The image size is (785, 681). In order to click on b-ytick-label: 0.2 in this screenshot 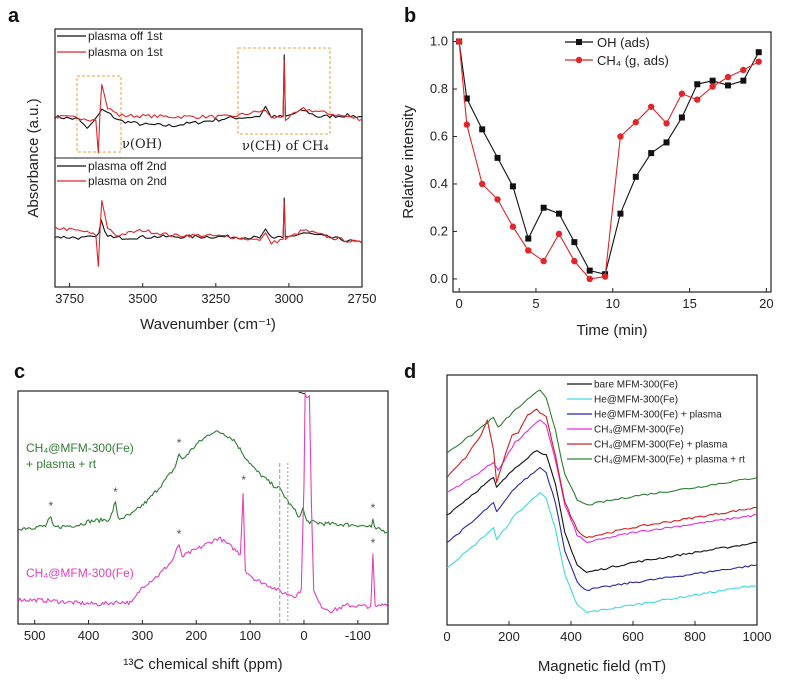, I will do `click(439, 230)`.